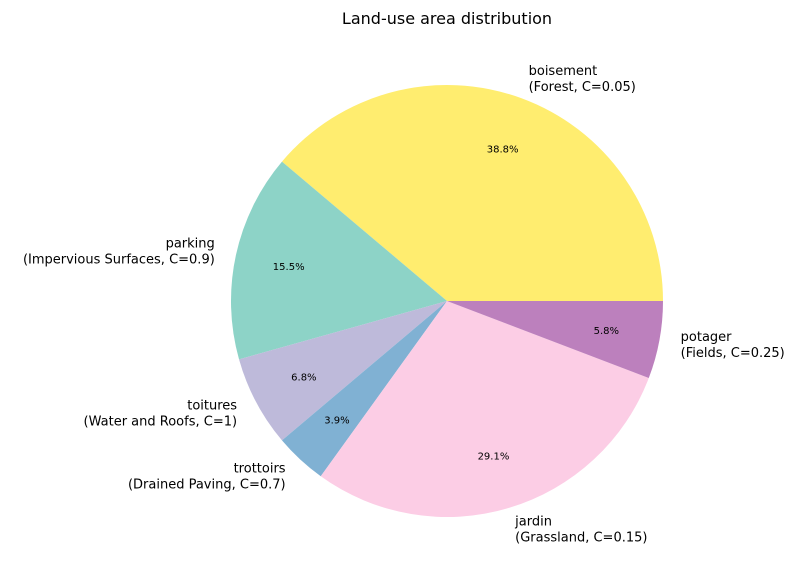  Describe the element at coordinates (161, 413) in the screenshot. I see `category-label-toitures: toitures (Water and Roofs, C=1)` at that location.